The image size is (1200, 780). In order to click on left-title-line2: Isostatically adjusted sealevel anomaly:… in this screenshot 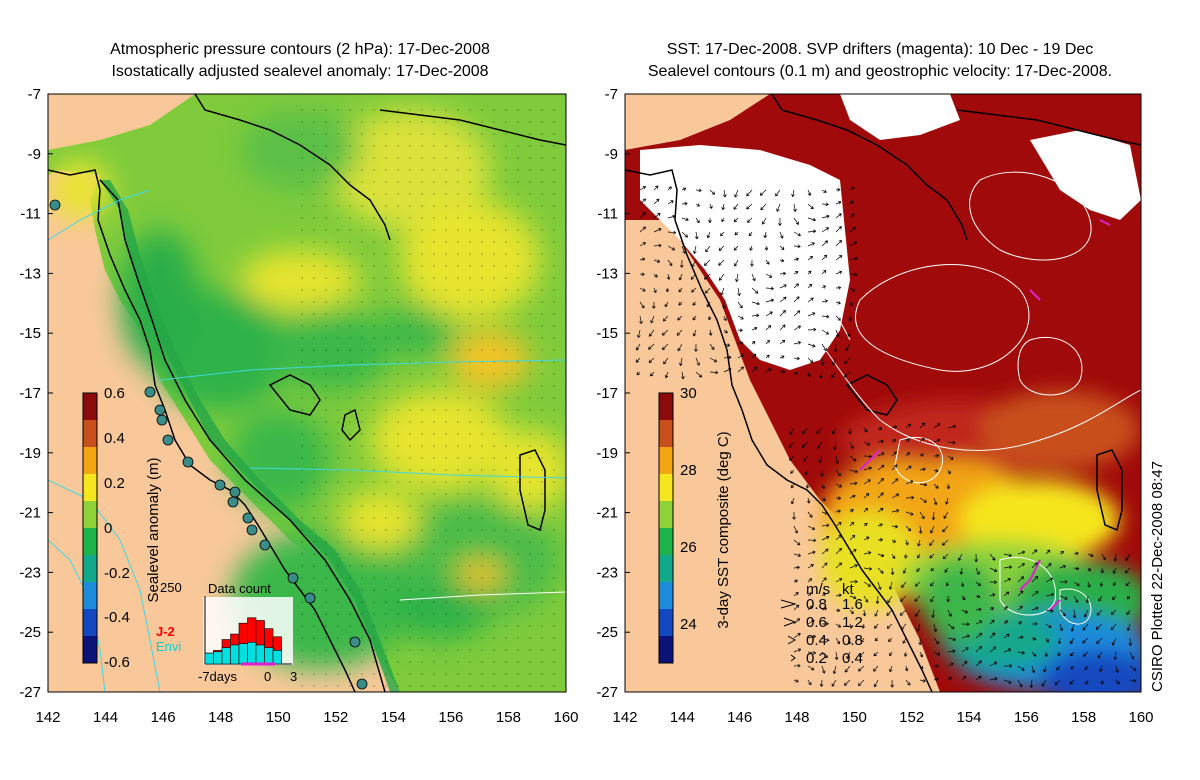, I will do `click(300, 71)`.